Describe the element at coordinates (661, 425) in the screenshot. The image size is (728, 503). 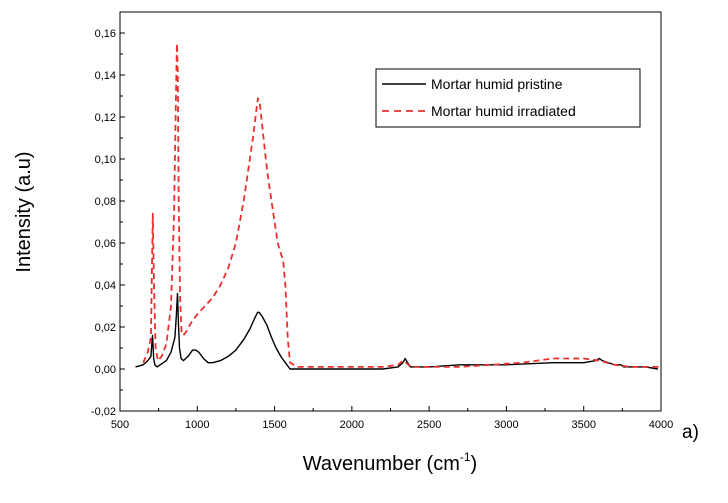
I see `x-tick-label: 4000` at that location.